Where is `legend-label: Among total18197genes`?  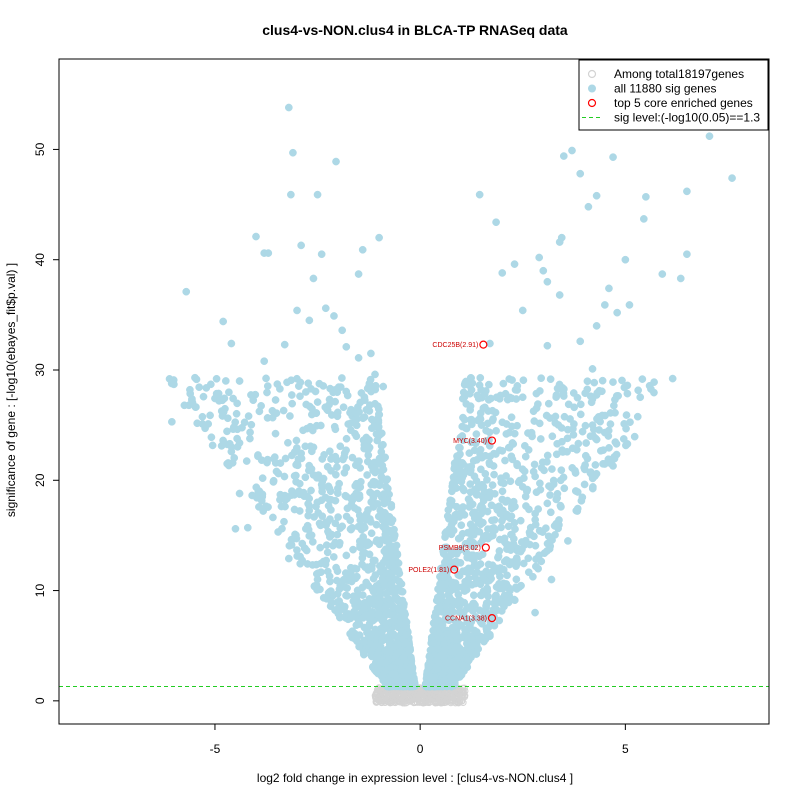
legend-label: Among total18197genes is located at coordinates (679, 74).